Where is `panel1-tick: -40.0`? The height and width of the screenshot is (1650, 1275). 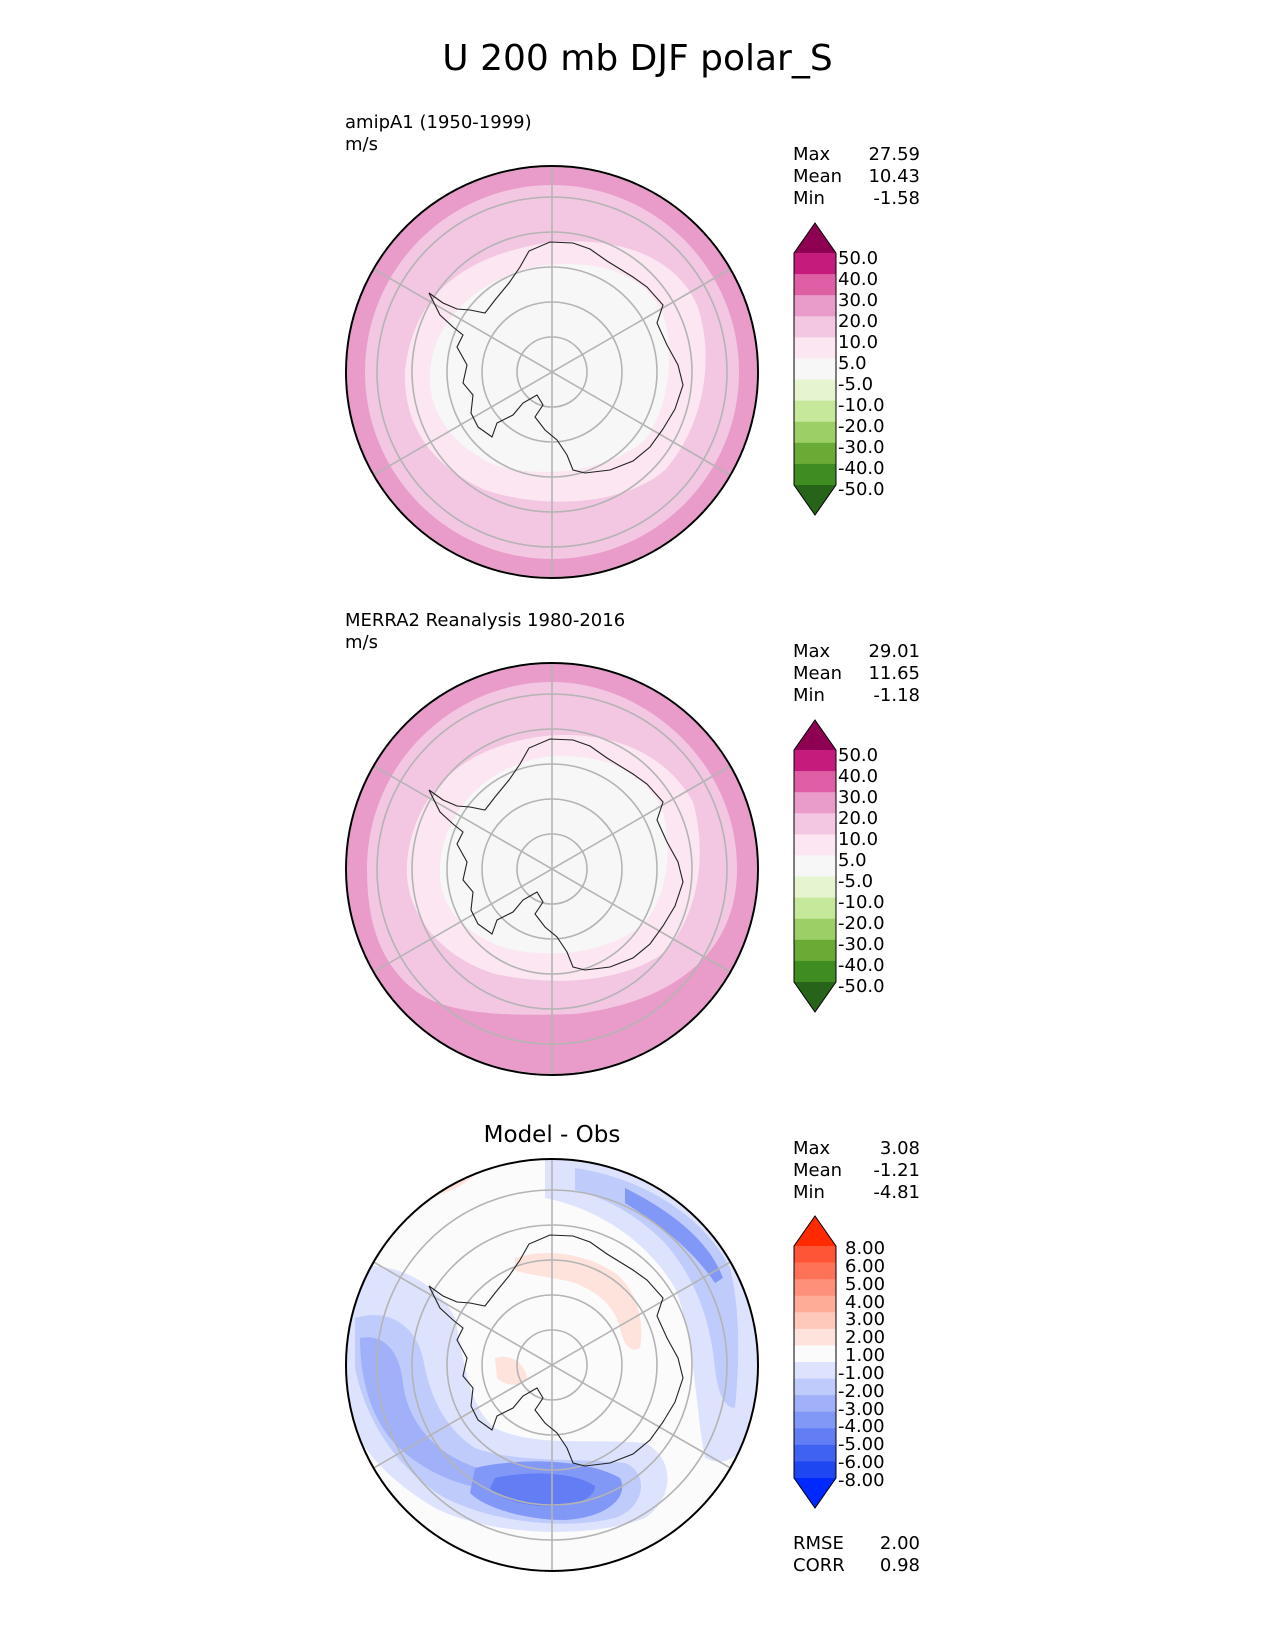
panel1-tick: -40.0 is located at coordinates (861, 468).